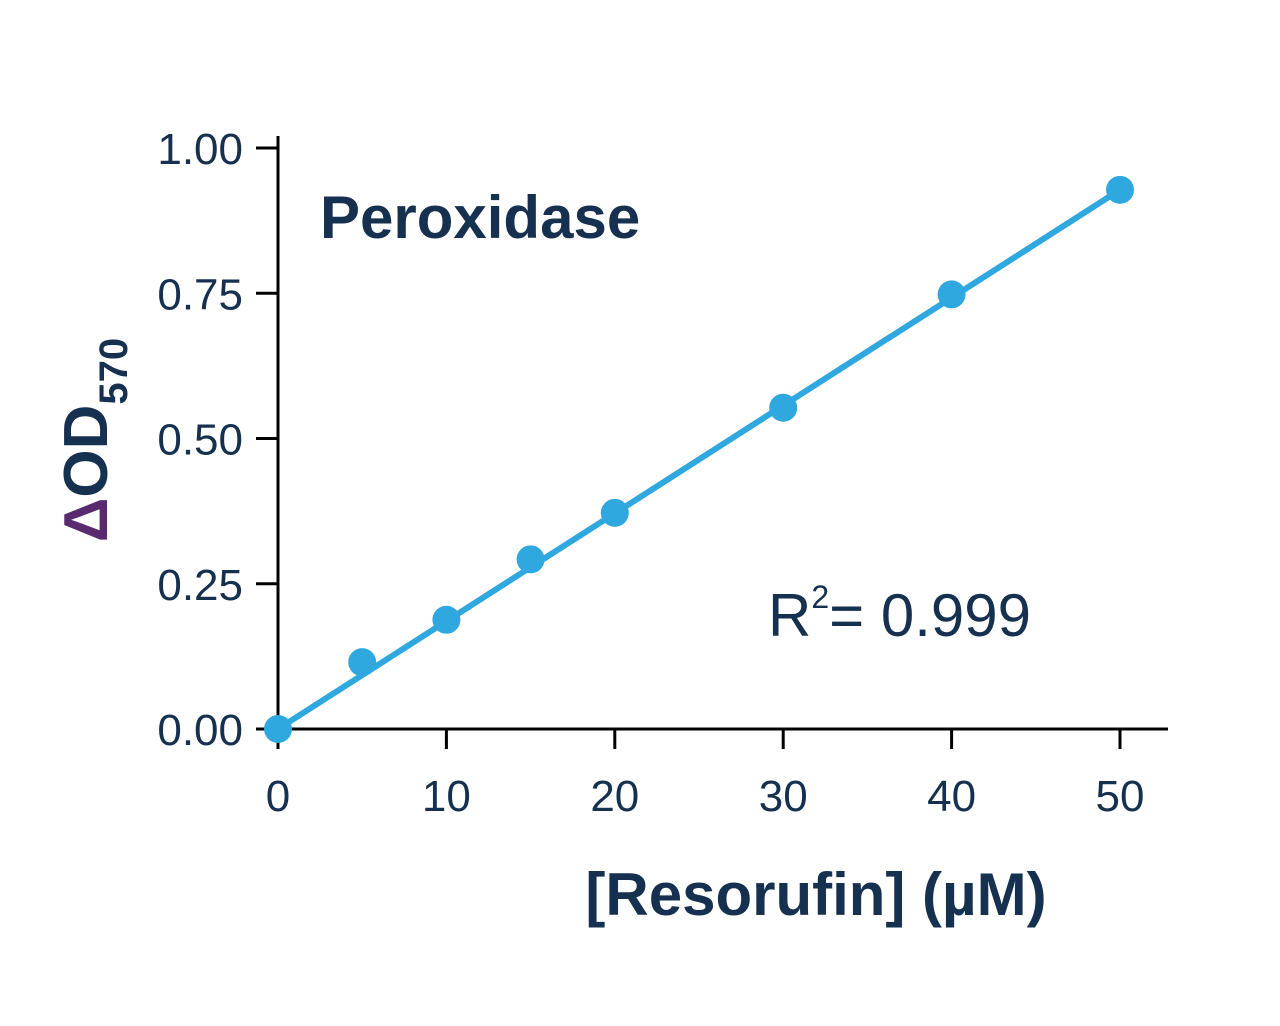 The height and width of the screenshot is (1026, 1280). What do you see at coordinates (86, 451) in the screenshot?
I see `y-axis-label-main: OD` at bounding box center [86, 451].